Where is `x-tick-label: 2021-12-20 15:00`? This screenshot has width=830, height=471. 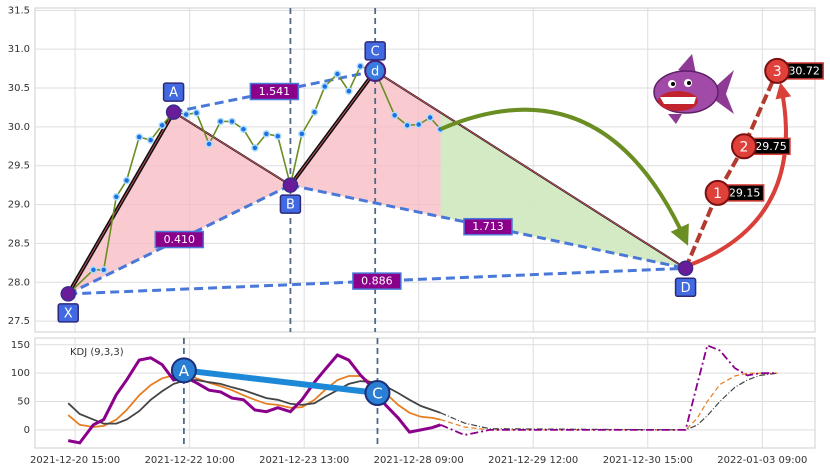 x-tick-label: 2021-12-20 15:00 is located at coordinates (75, 460).